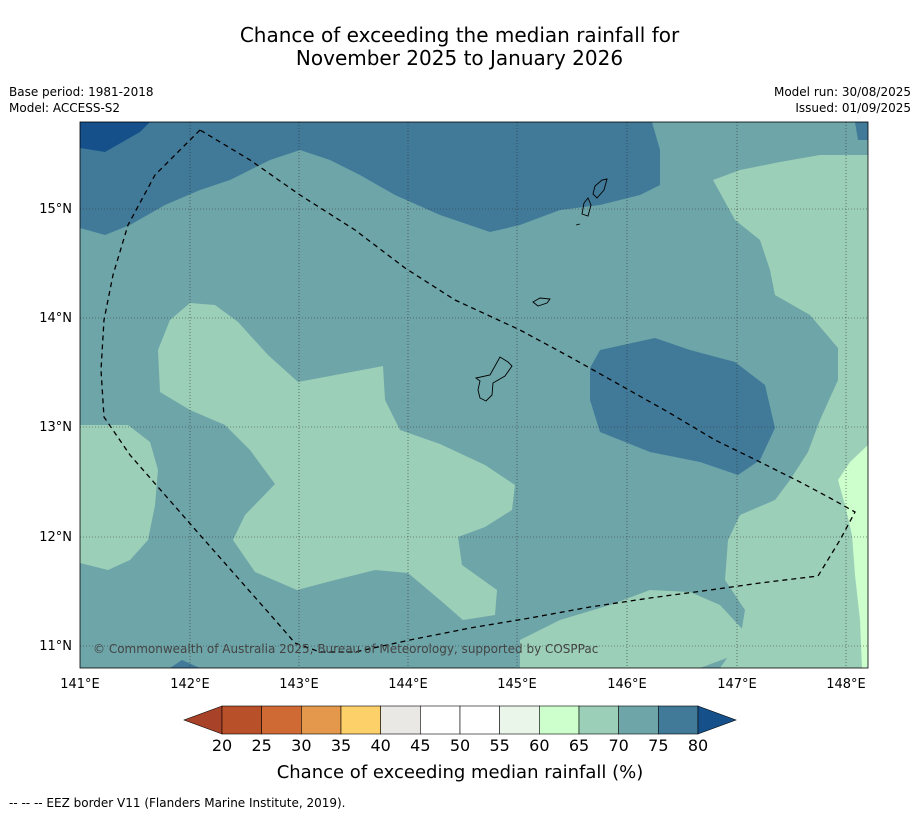 This screenshot has width=919, height=816. I want to click on colorbar-label: 45, so click(420, 745).